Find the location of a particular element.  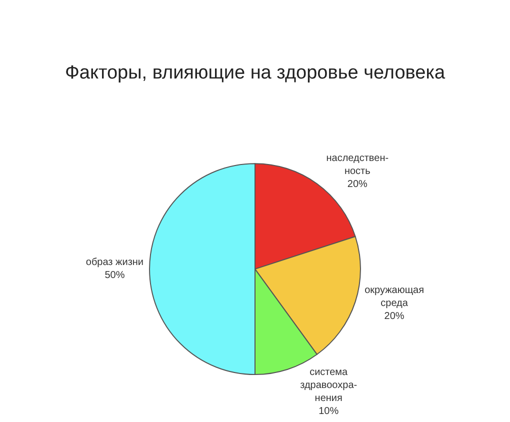

slice-label: система здравоохра- нения is located at coordinates (329, 385).